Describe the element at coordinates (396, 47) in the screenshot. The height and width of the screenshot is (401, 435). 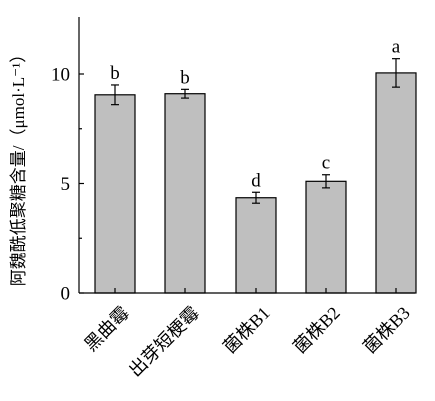
I see `significance-label-5: a` at that location.